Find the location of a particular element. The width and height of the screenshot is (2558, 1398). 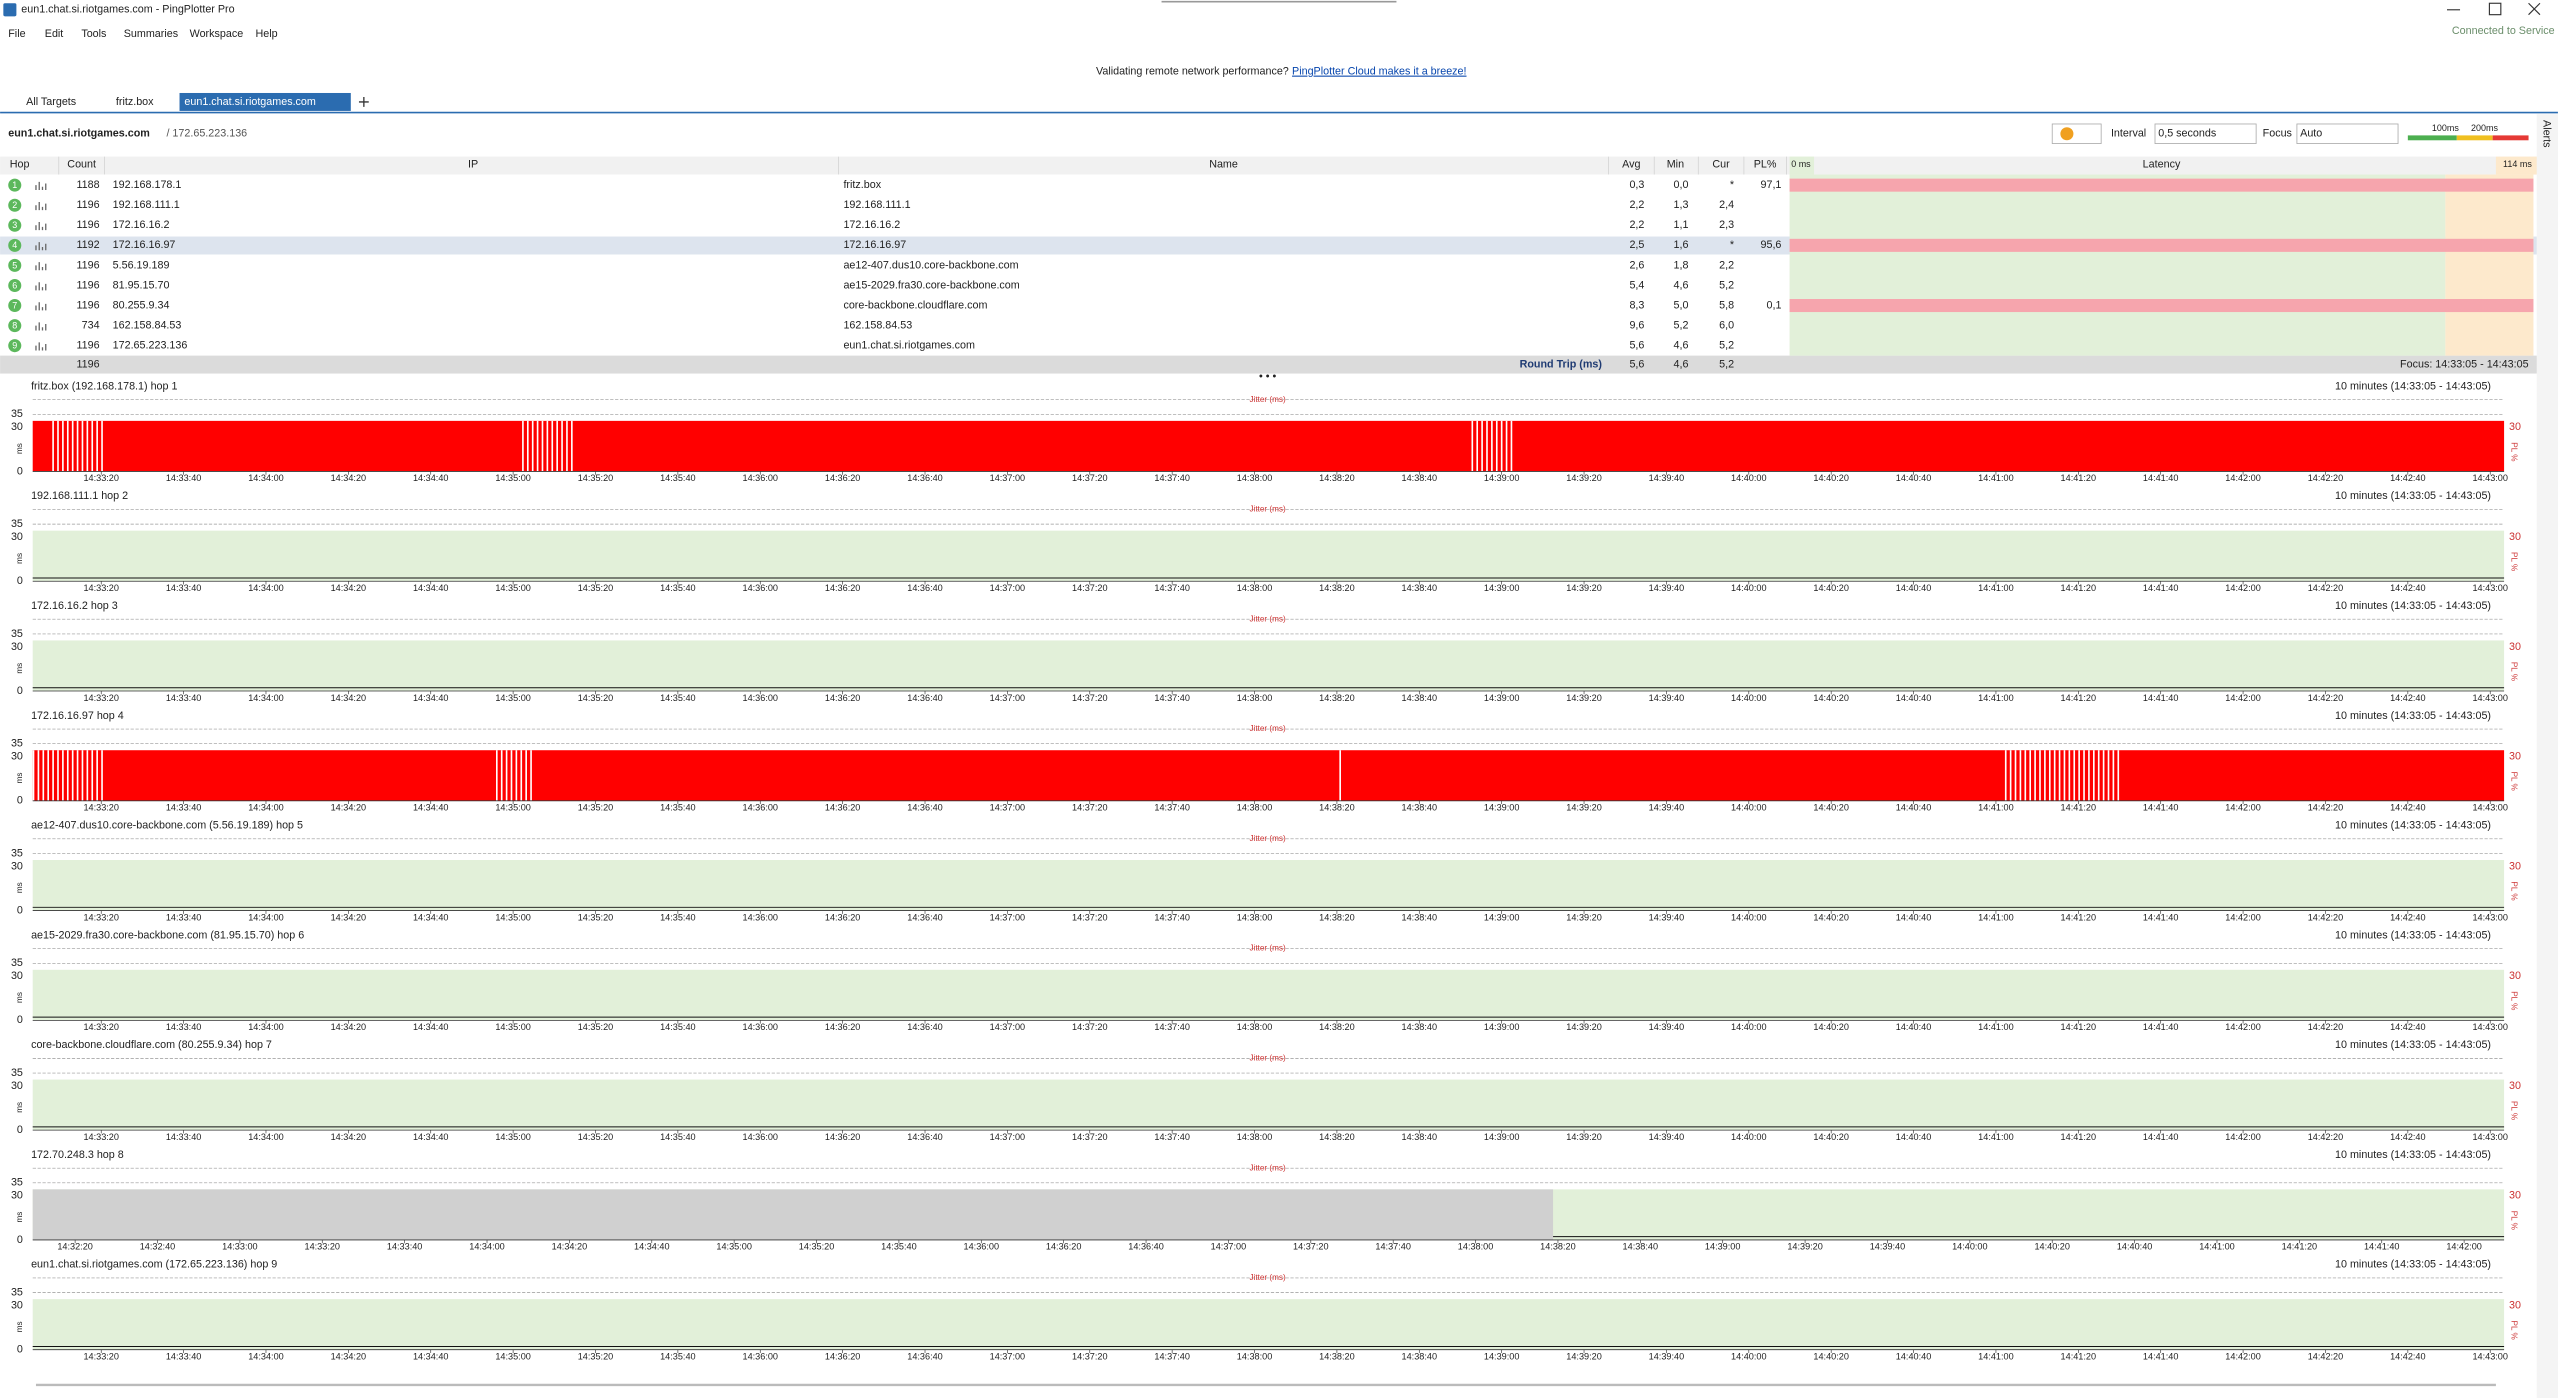

pl-unit: PL % is located at coordinates (2514, 671).